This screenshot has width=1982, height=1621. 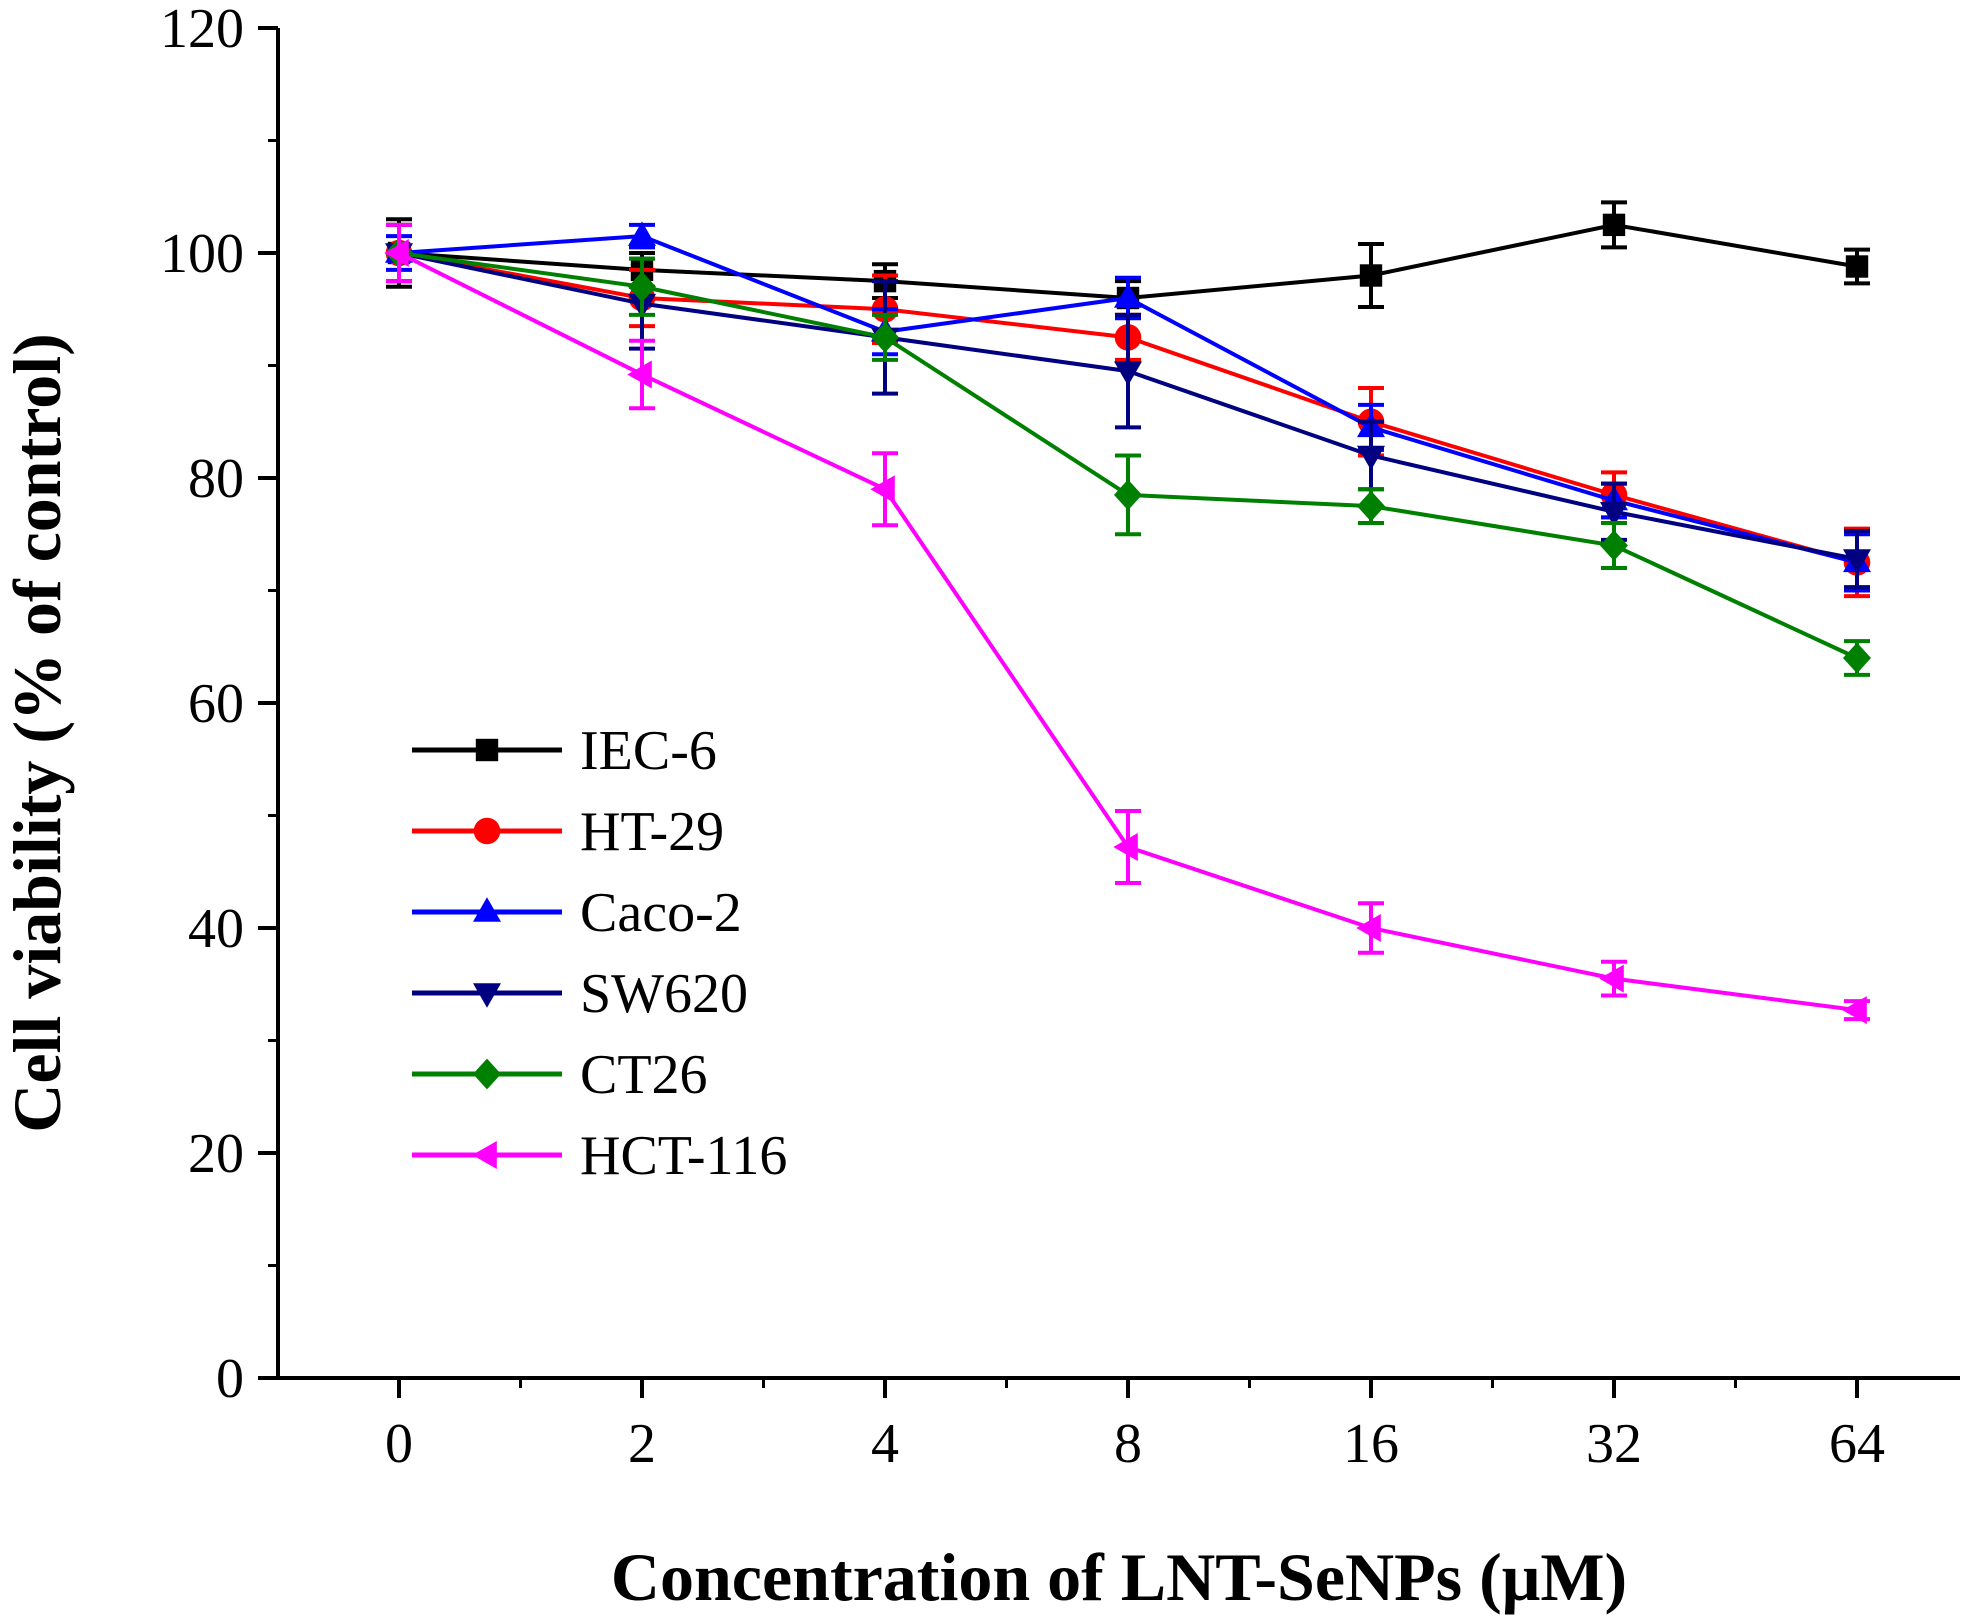 What do you see at coordinates (642, 1444) in the screenshot?
I see `x-tick-label: 2` at bounding box center [642, 1444].